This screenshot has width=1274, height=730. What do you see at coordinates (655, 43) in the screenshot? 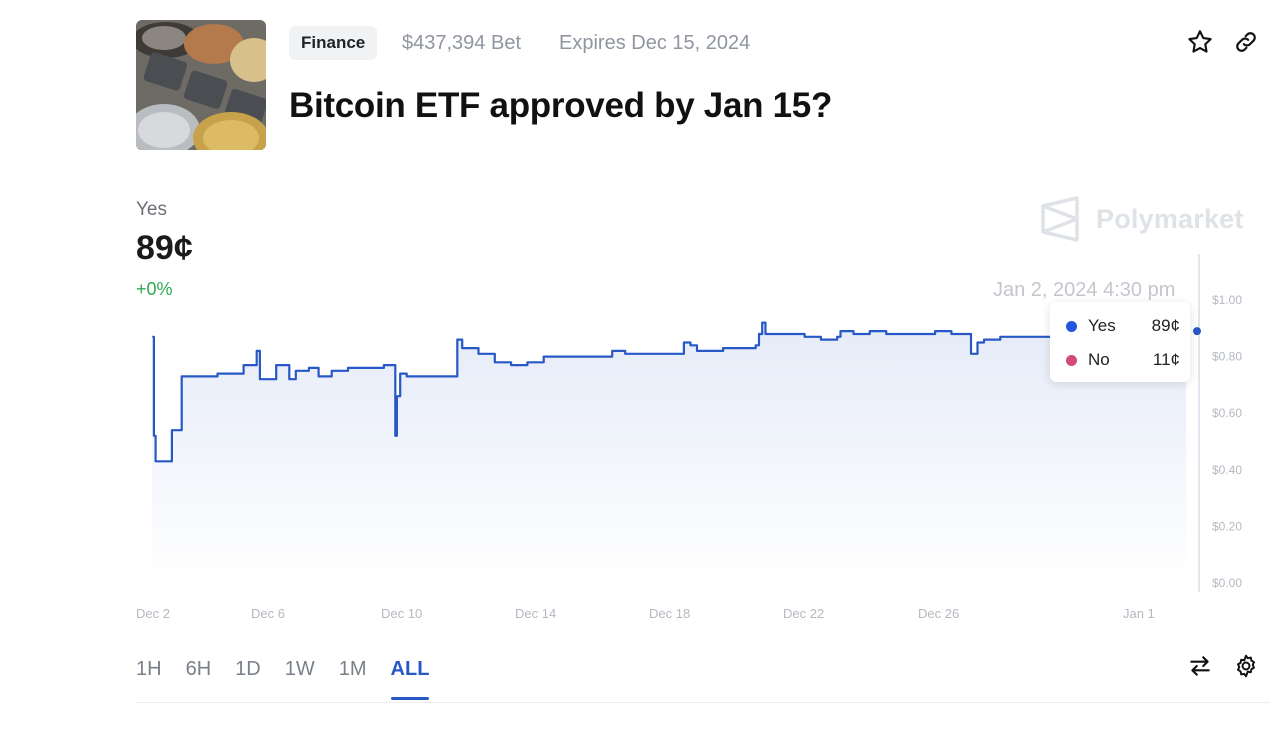
I see `expiry-text: Expires Dec 15, 2024` at bounding box center [655, 43].